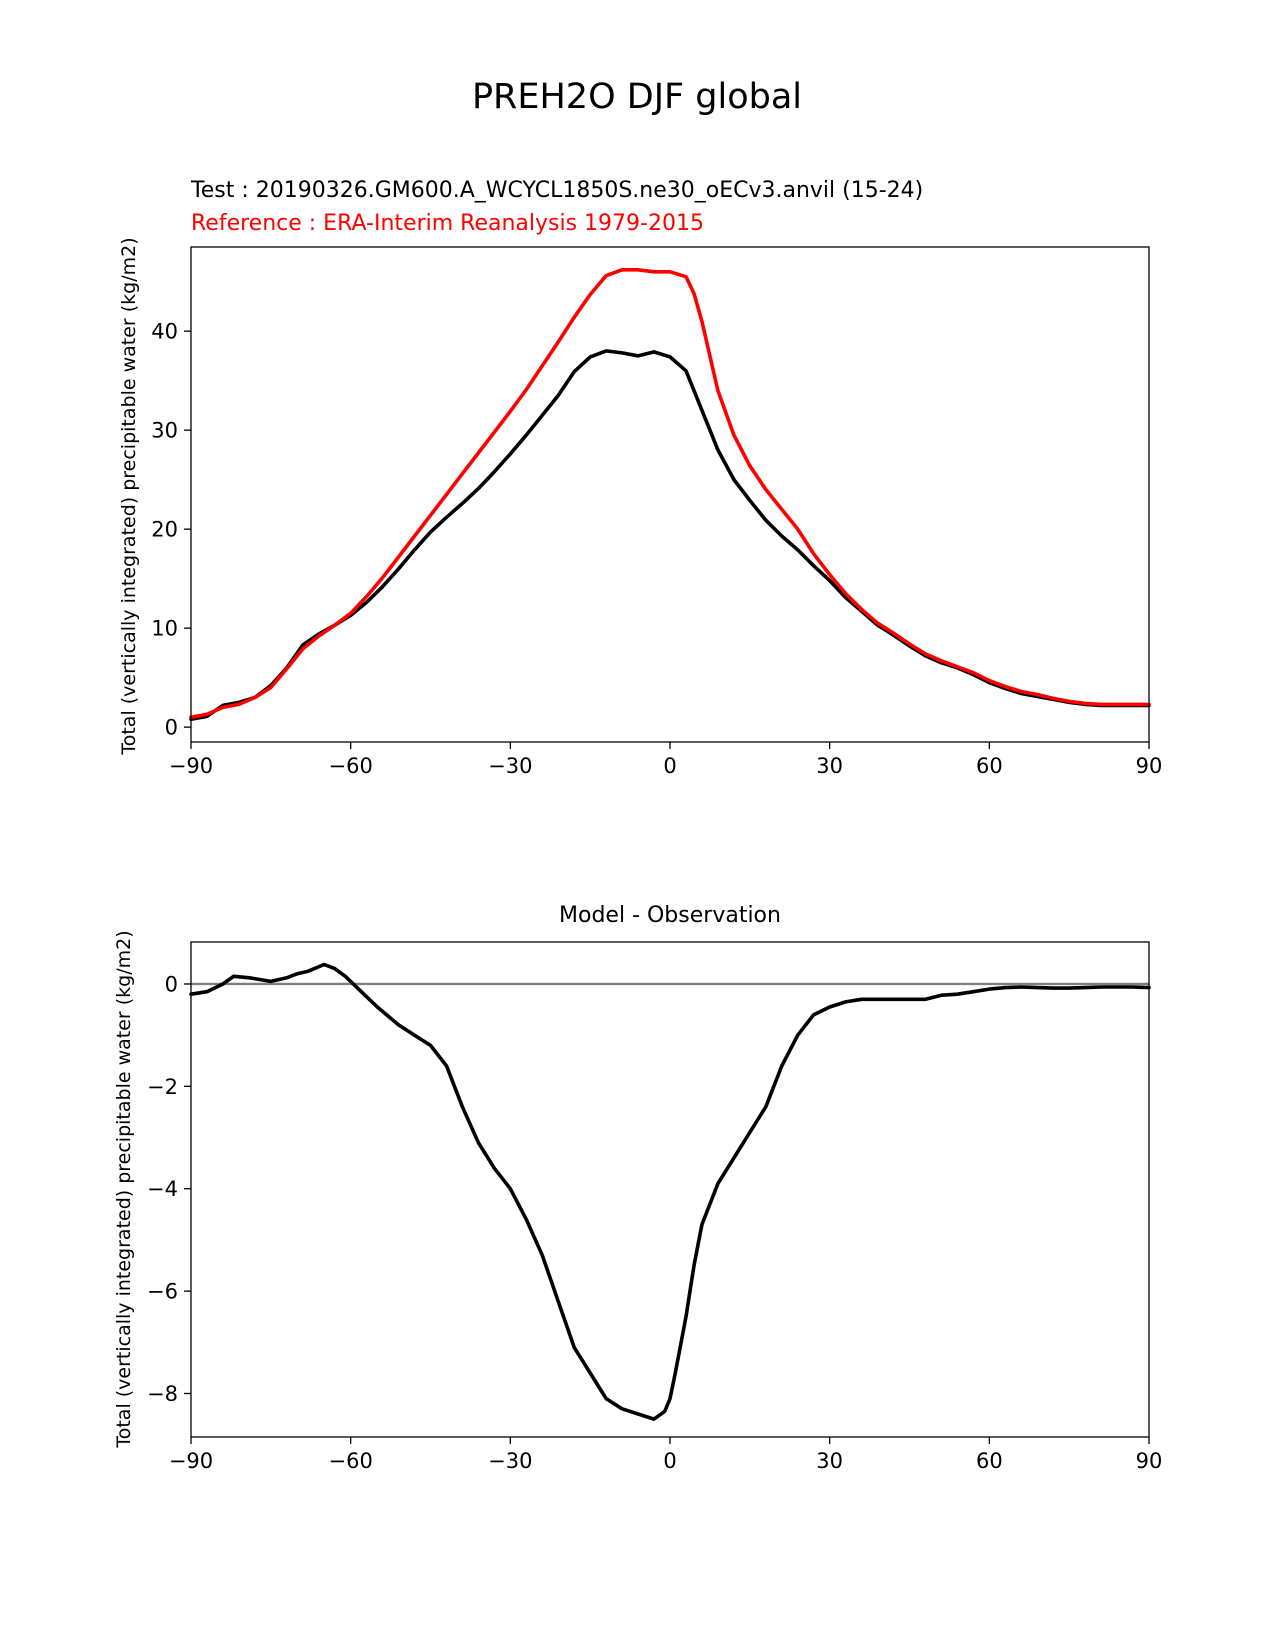 This screenshot has height=1650, width=1275. I want to click on y-tick-label: 40, so click(164, 332).